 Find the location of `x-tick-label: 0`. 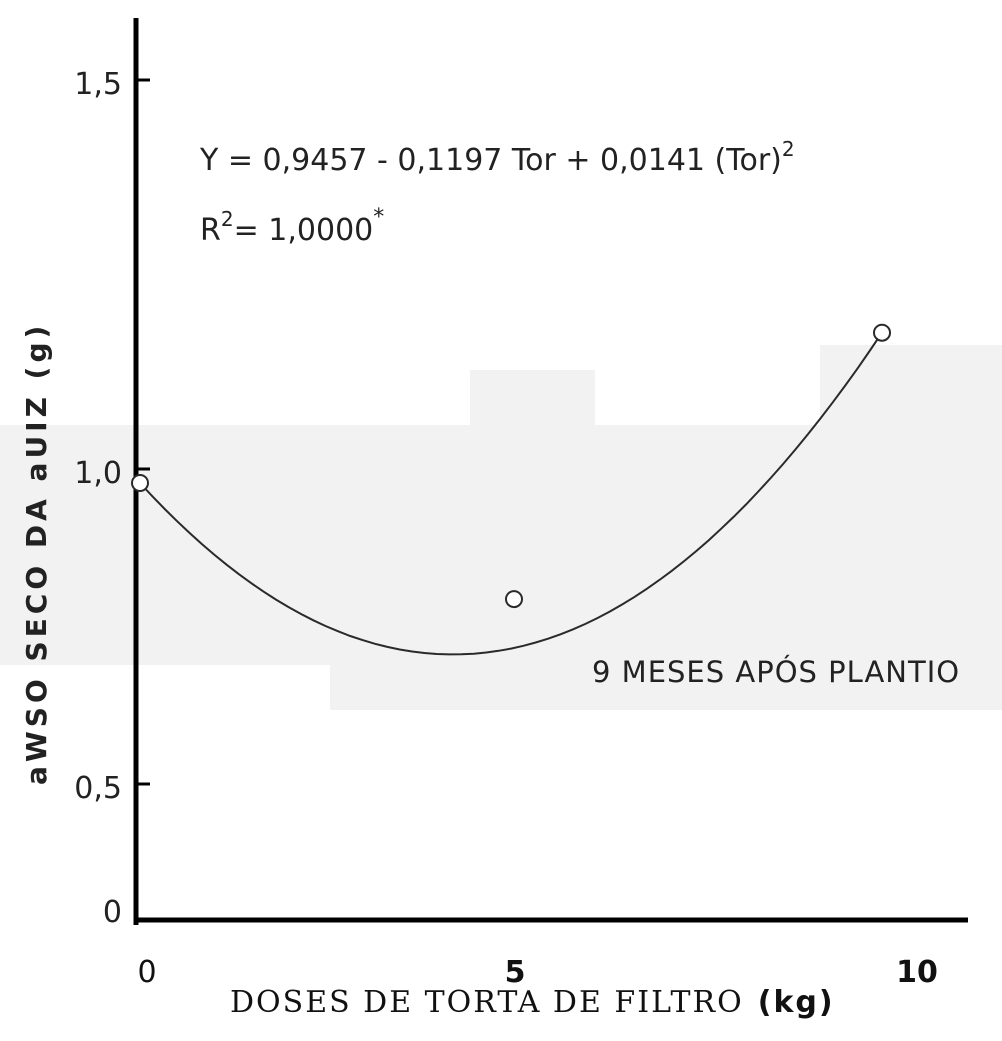

x-tick-label: 0 is located at coordinates (146, 972).